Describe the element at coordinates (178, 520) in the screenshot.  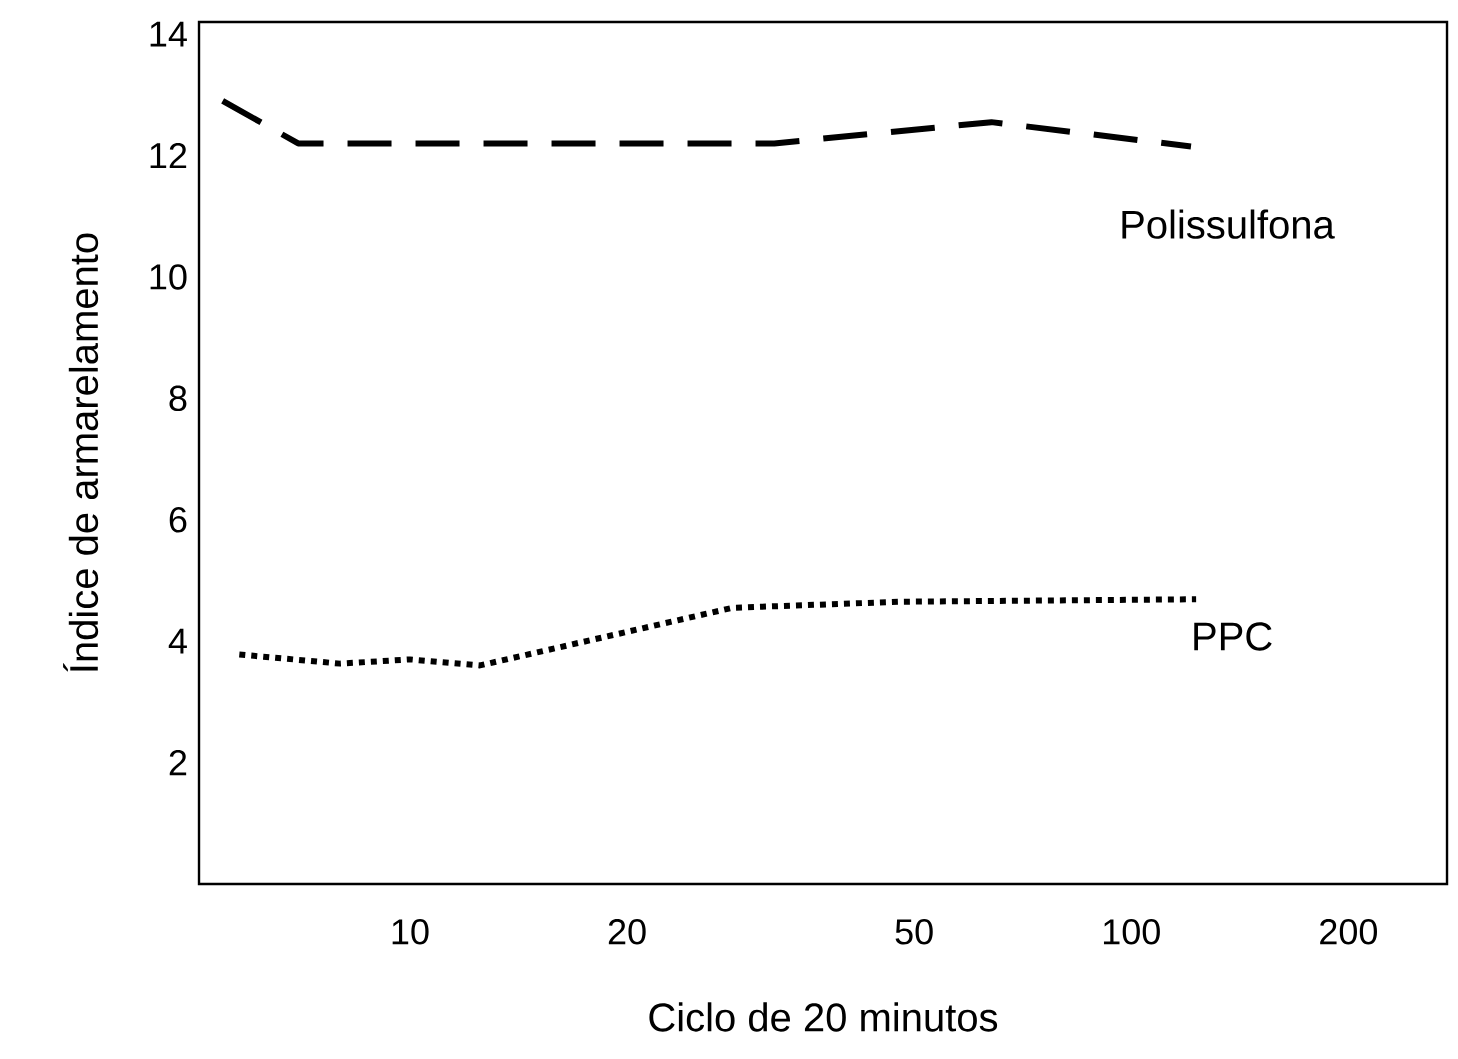
I see `y-tick-label: 6` at that location.